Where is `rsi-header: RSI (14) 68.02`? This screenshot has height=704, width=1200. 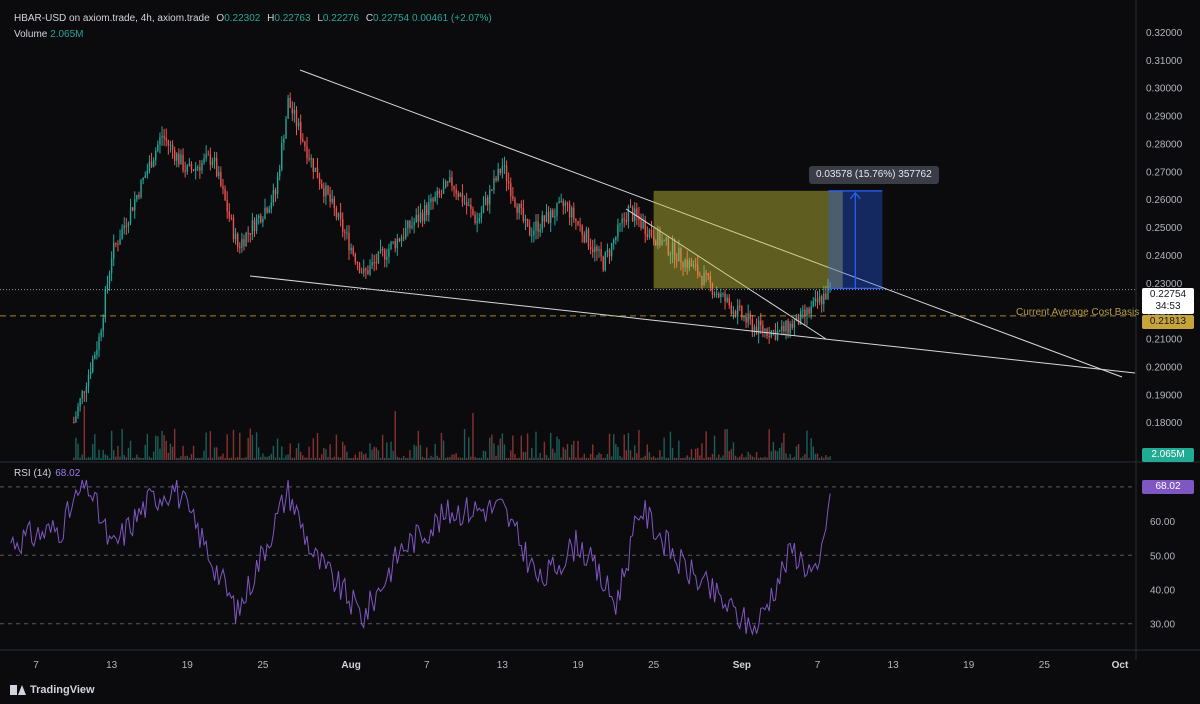
rsi-header: RSI (14) 68.02 is located at coordinates (47, 473).